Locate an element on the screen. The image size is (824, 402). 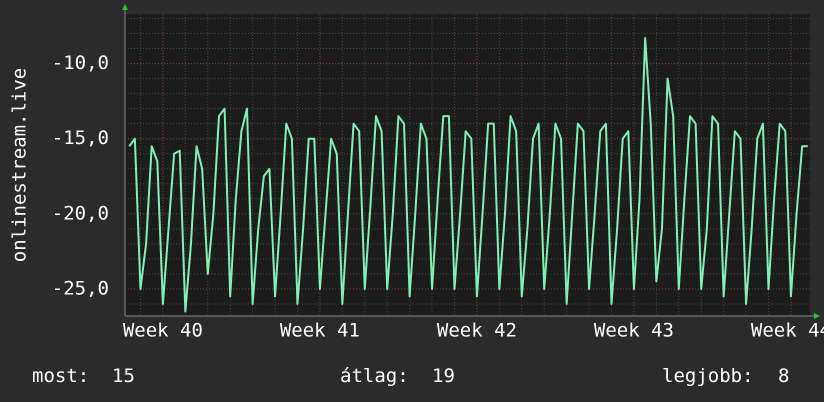
footer-value: 15 is located at coordinates (123, 376).